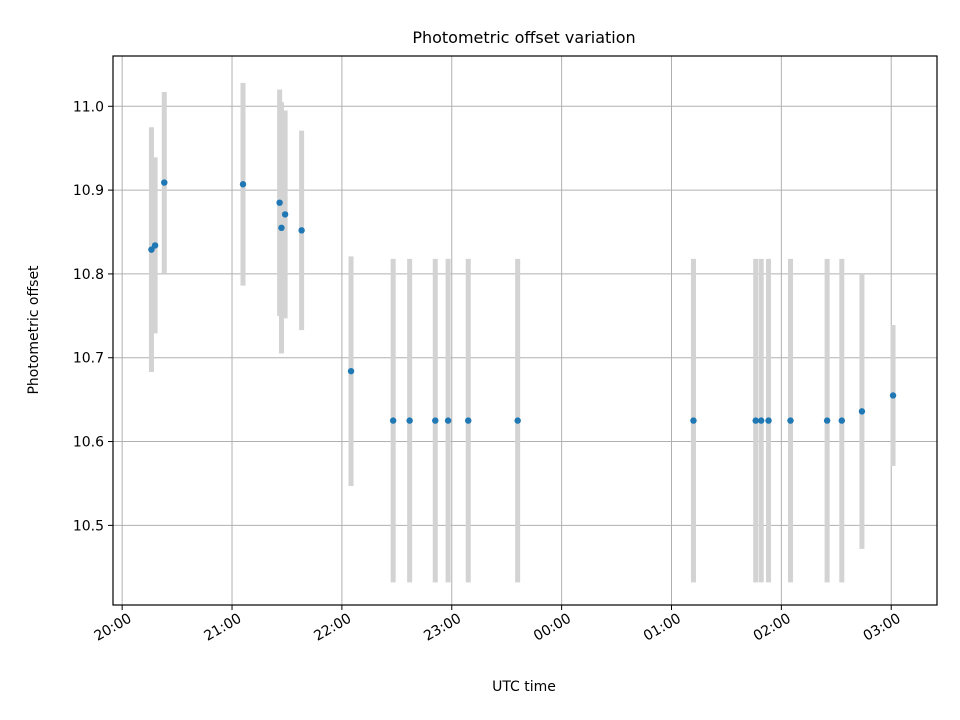 The height and width of the screenshot is (720, 960). Describe the element at coordinates (88, 443) in the screenshot. I see `y-tick-label: 10.6` at that location.